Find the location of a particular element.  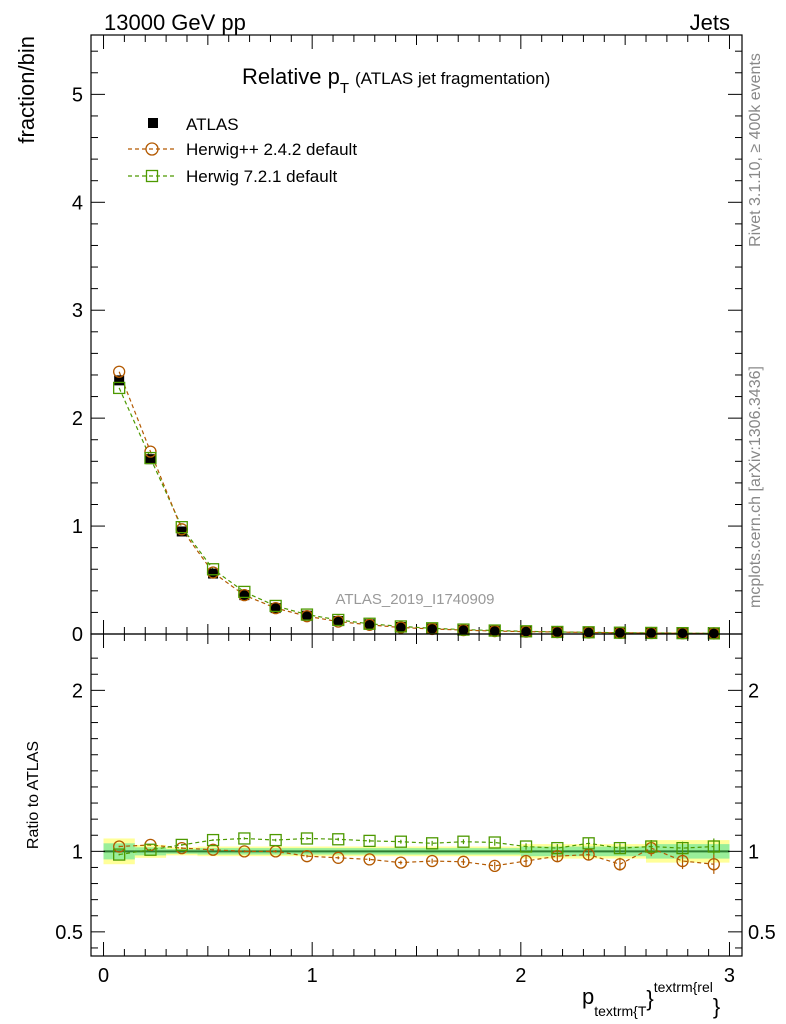

ratio-ytick-label: 1 is located at coordinates (77, 852).